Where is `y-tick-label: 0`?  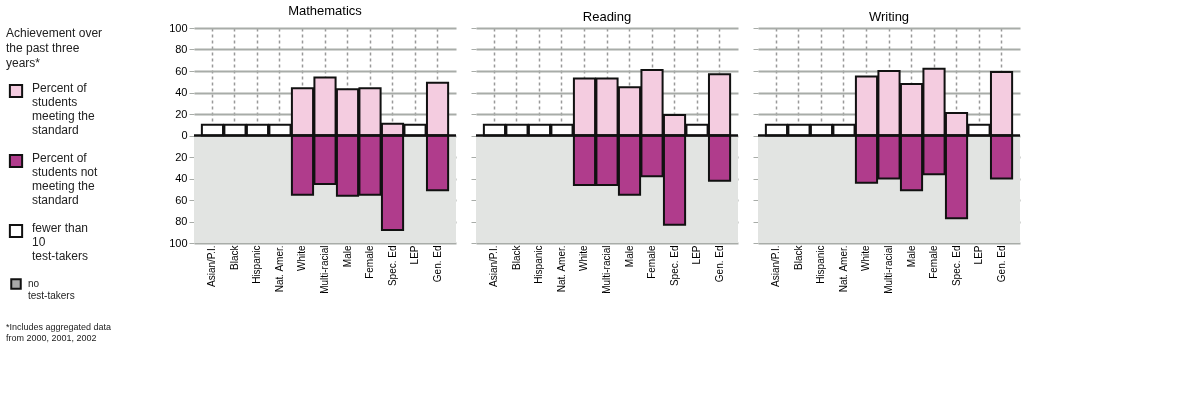
y-tick-label: 0 is located at coordinates (184, 135).